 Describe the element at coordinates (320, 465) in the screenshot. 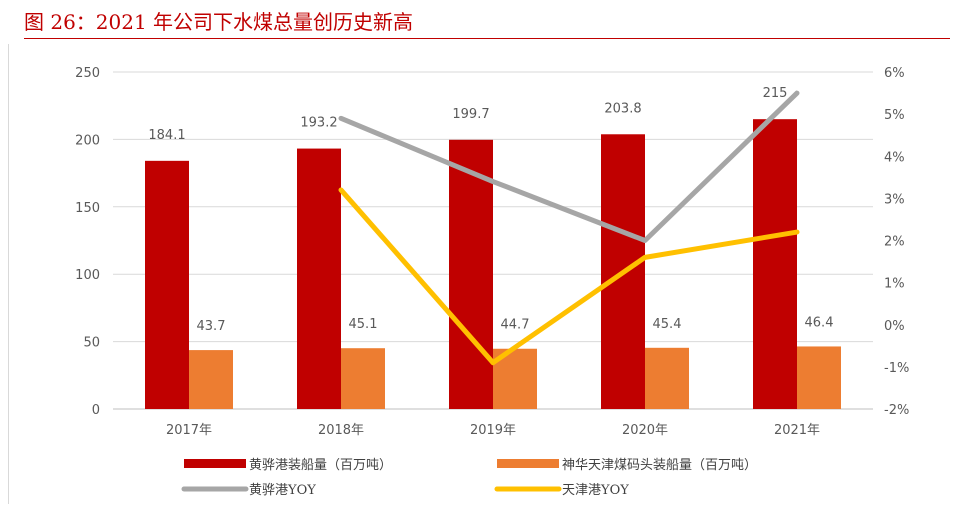

I see `legend-huanghua-bar-label: 黄骅港装船量（百万吨）` at that location.